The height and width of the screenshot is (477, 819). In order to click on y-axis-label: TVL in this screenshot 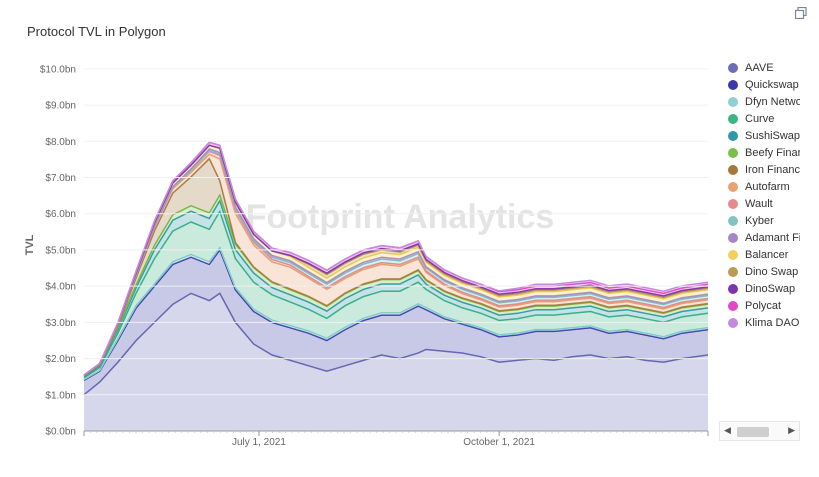, I will do `click(30, 244)`.